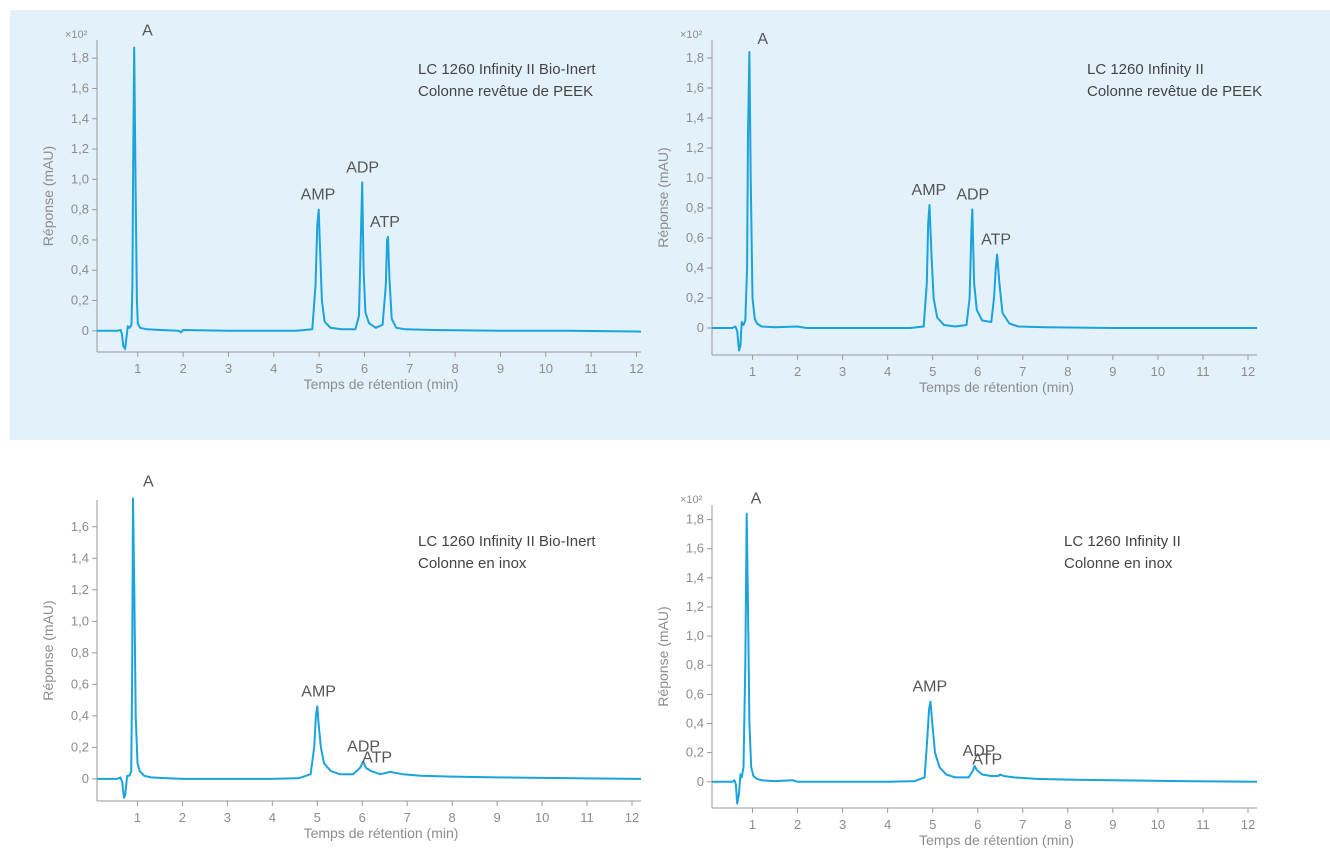 This screenshot has width=1330, height=856. I want to click on y-tick-label: 1,8, so click(695, 519).